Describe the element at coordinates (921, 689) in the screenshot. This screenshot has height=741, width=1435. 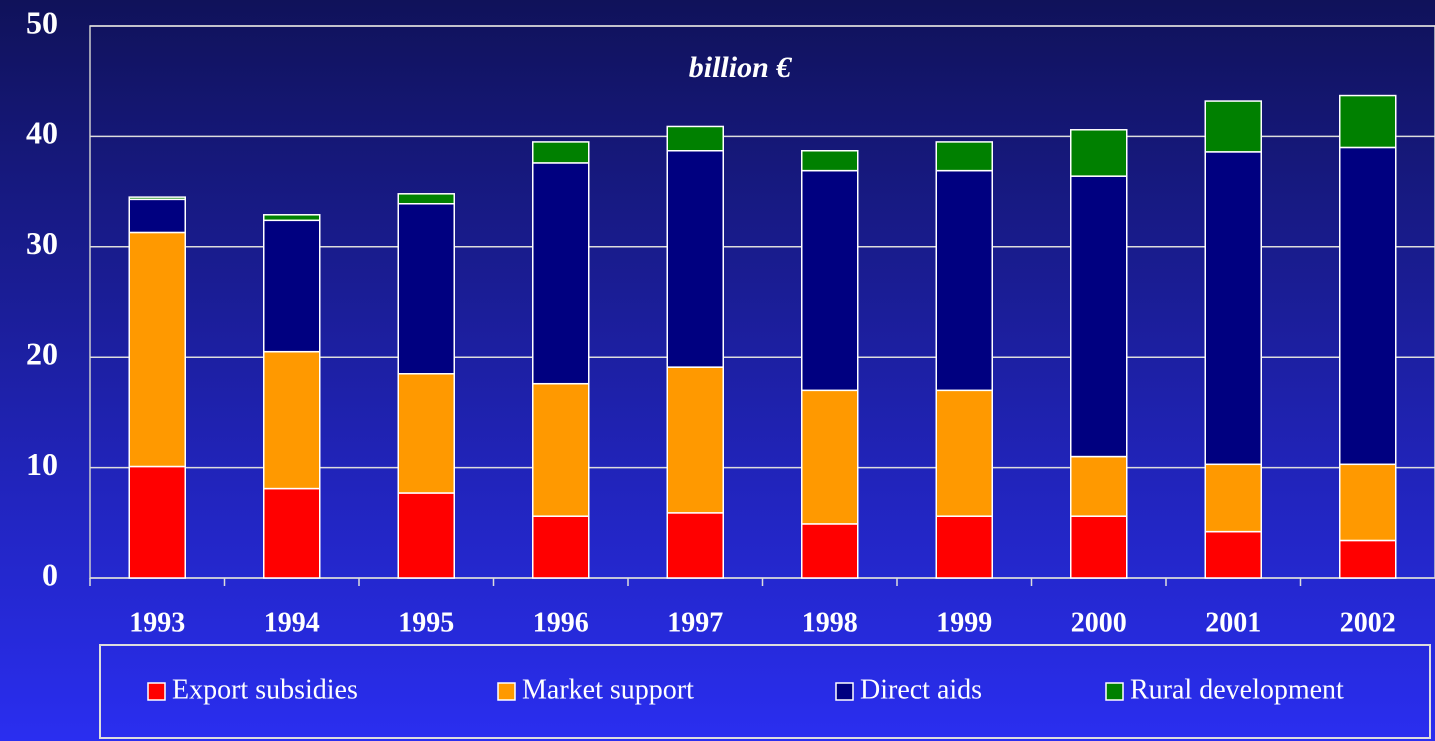
I see `legend-label: Direct aids` at that location.